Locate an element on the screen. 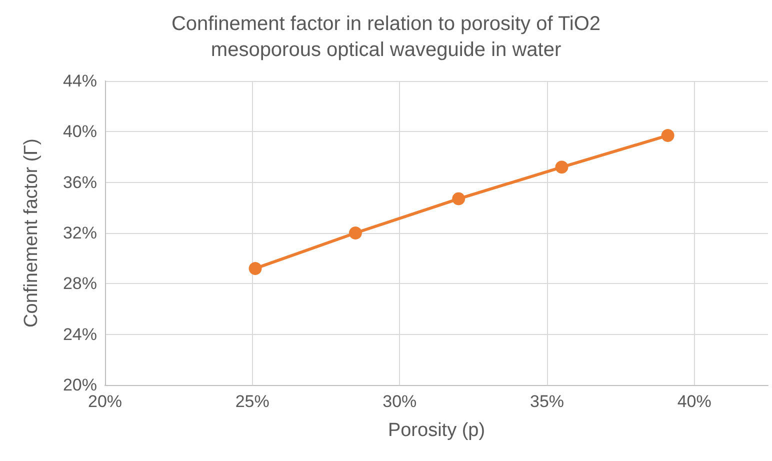 The image size is (772, 461). x-tick-label: 30% is located at coordinates (399, 401).